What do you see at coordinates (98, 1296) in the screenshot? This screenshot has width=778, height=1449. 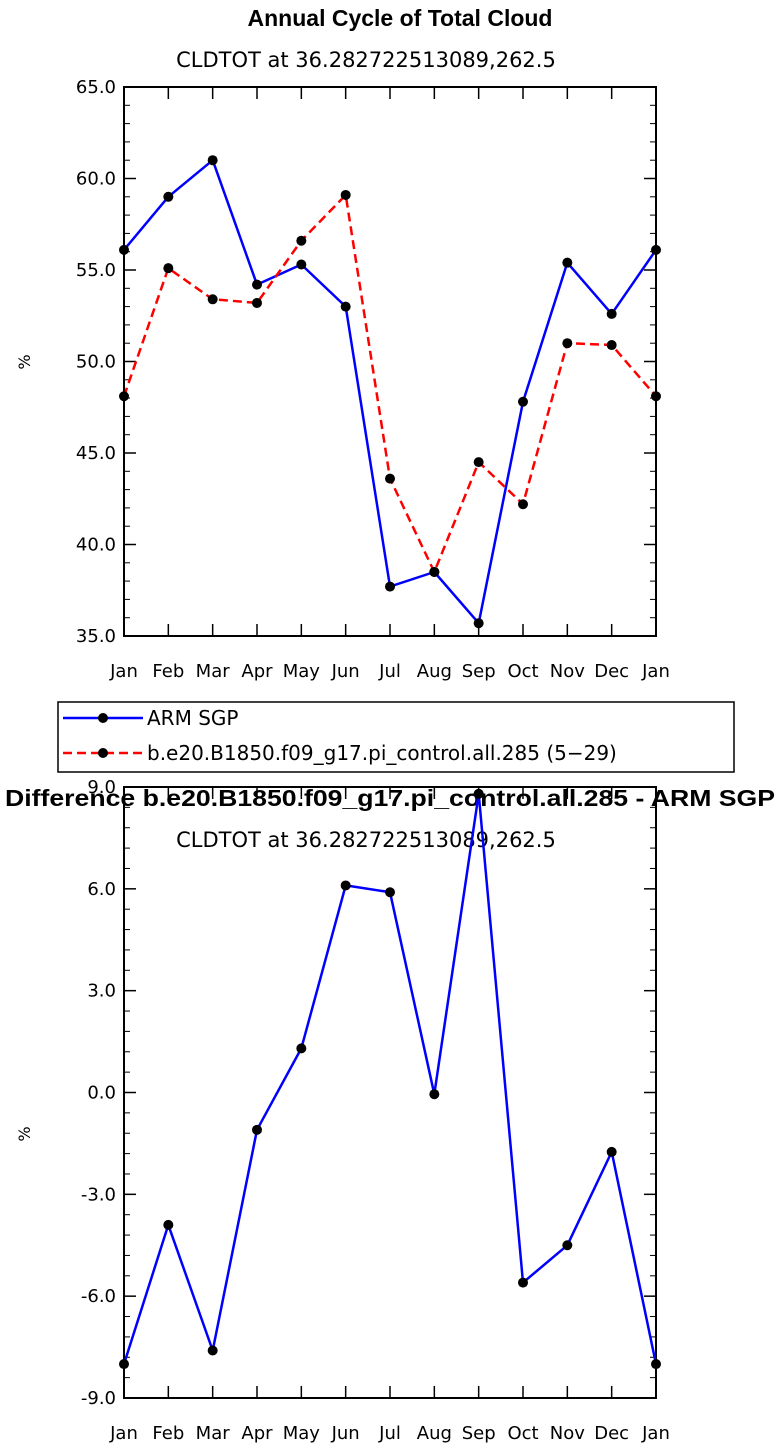 I see `y-tick-label: -6.0` at bounding box center [98, 1296].